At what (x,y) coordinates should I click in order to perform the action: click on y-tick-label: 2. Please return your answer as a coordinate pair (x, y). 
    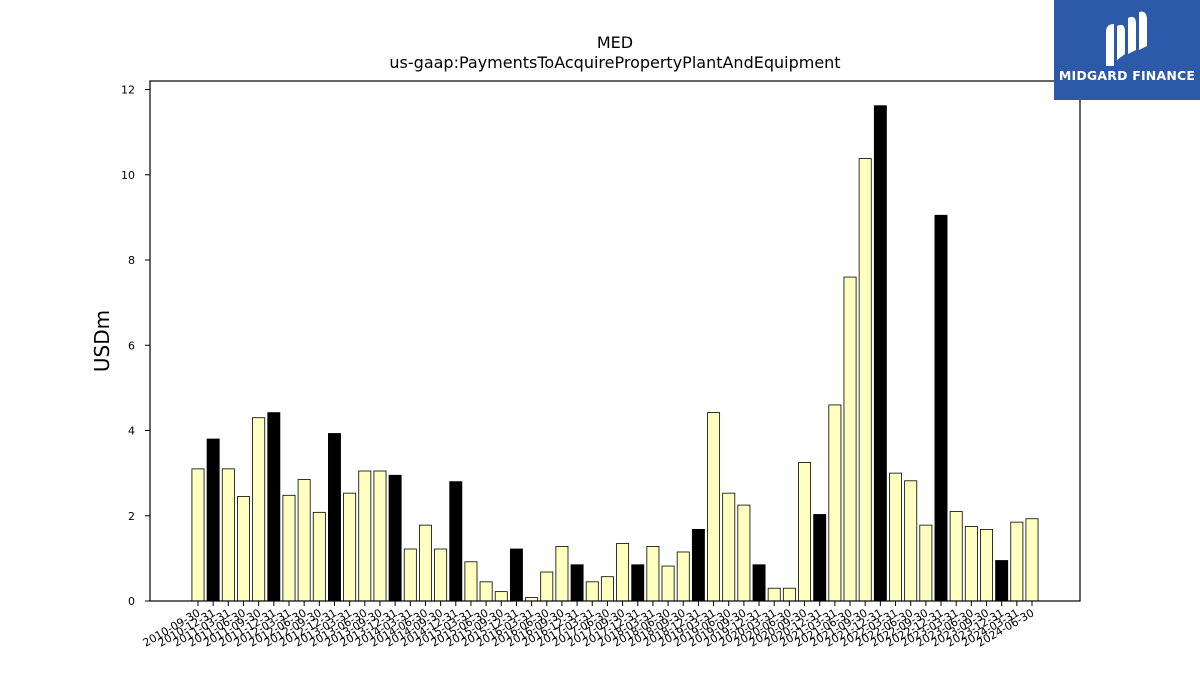
    Looking at the image, I should click on (131, 516).